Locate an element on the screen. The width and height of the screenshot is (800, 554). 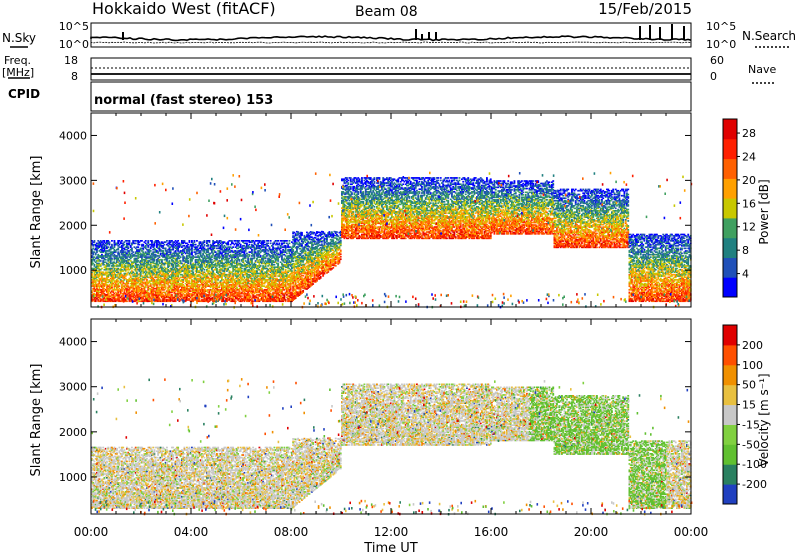
nave-label: Nave is located at coordinates (762, 69).